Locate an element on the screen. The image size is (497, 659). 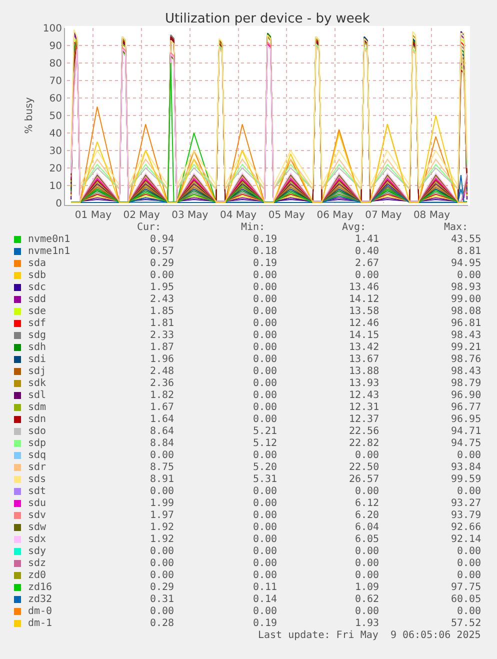
text: 0.94 is located at coordinates (162, 239).